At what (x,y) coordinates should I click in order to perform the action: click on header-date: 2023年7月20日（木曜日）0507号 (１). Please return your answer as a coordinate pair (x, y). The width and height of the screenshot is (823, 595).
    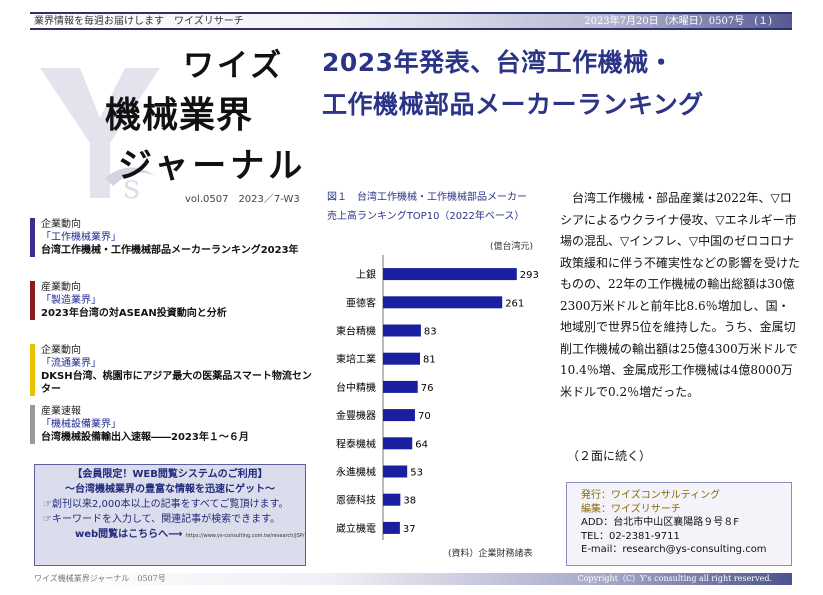
    Looking at the image, I should click on (678, 21).